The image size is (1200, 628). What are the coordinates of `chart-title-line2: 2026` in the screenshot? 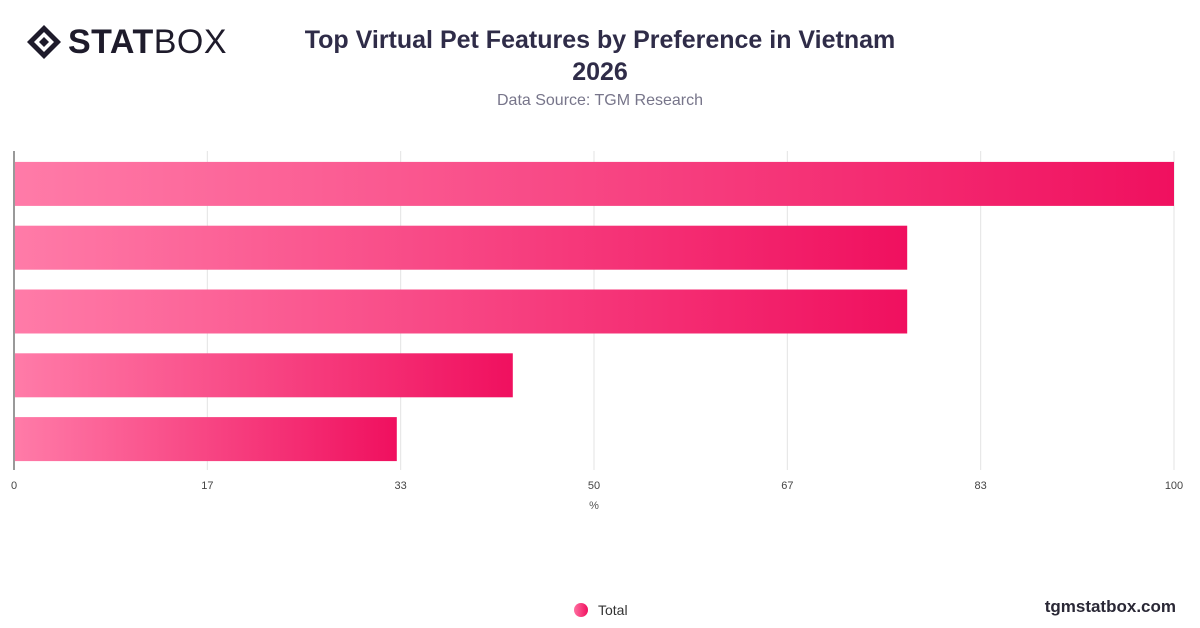 It's located at (600, 72).